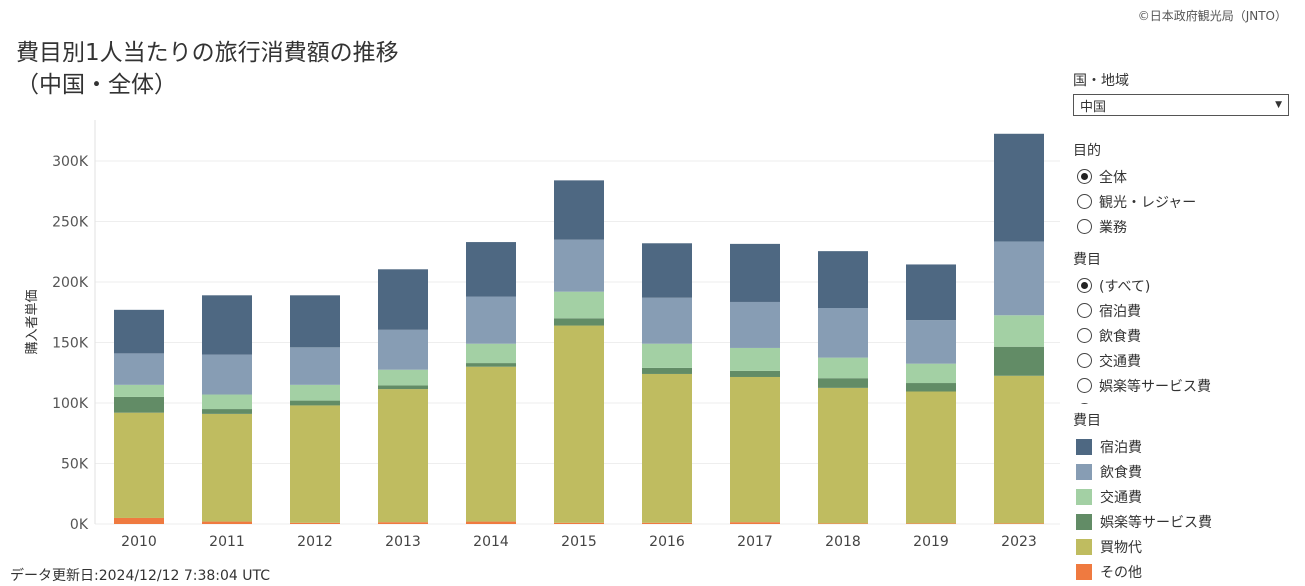 Image resolution: width=1305 pixels, height=586 pixels. What do you see at coordinates (207, 53) in the screenshot?
I see `chart-title-line1: 費目別1人当たりの旅行消費額の推移` at bounding box center [207, 53].